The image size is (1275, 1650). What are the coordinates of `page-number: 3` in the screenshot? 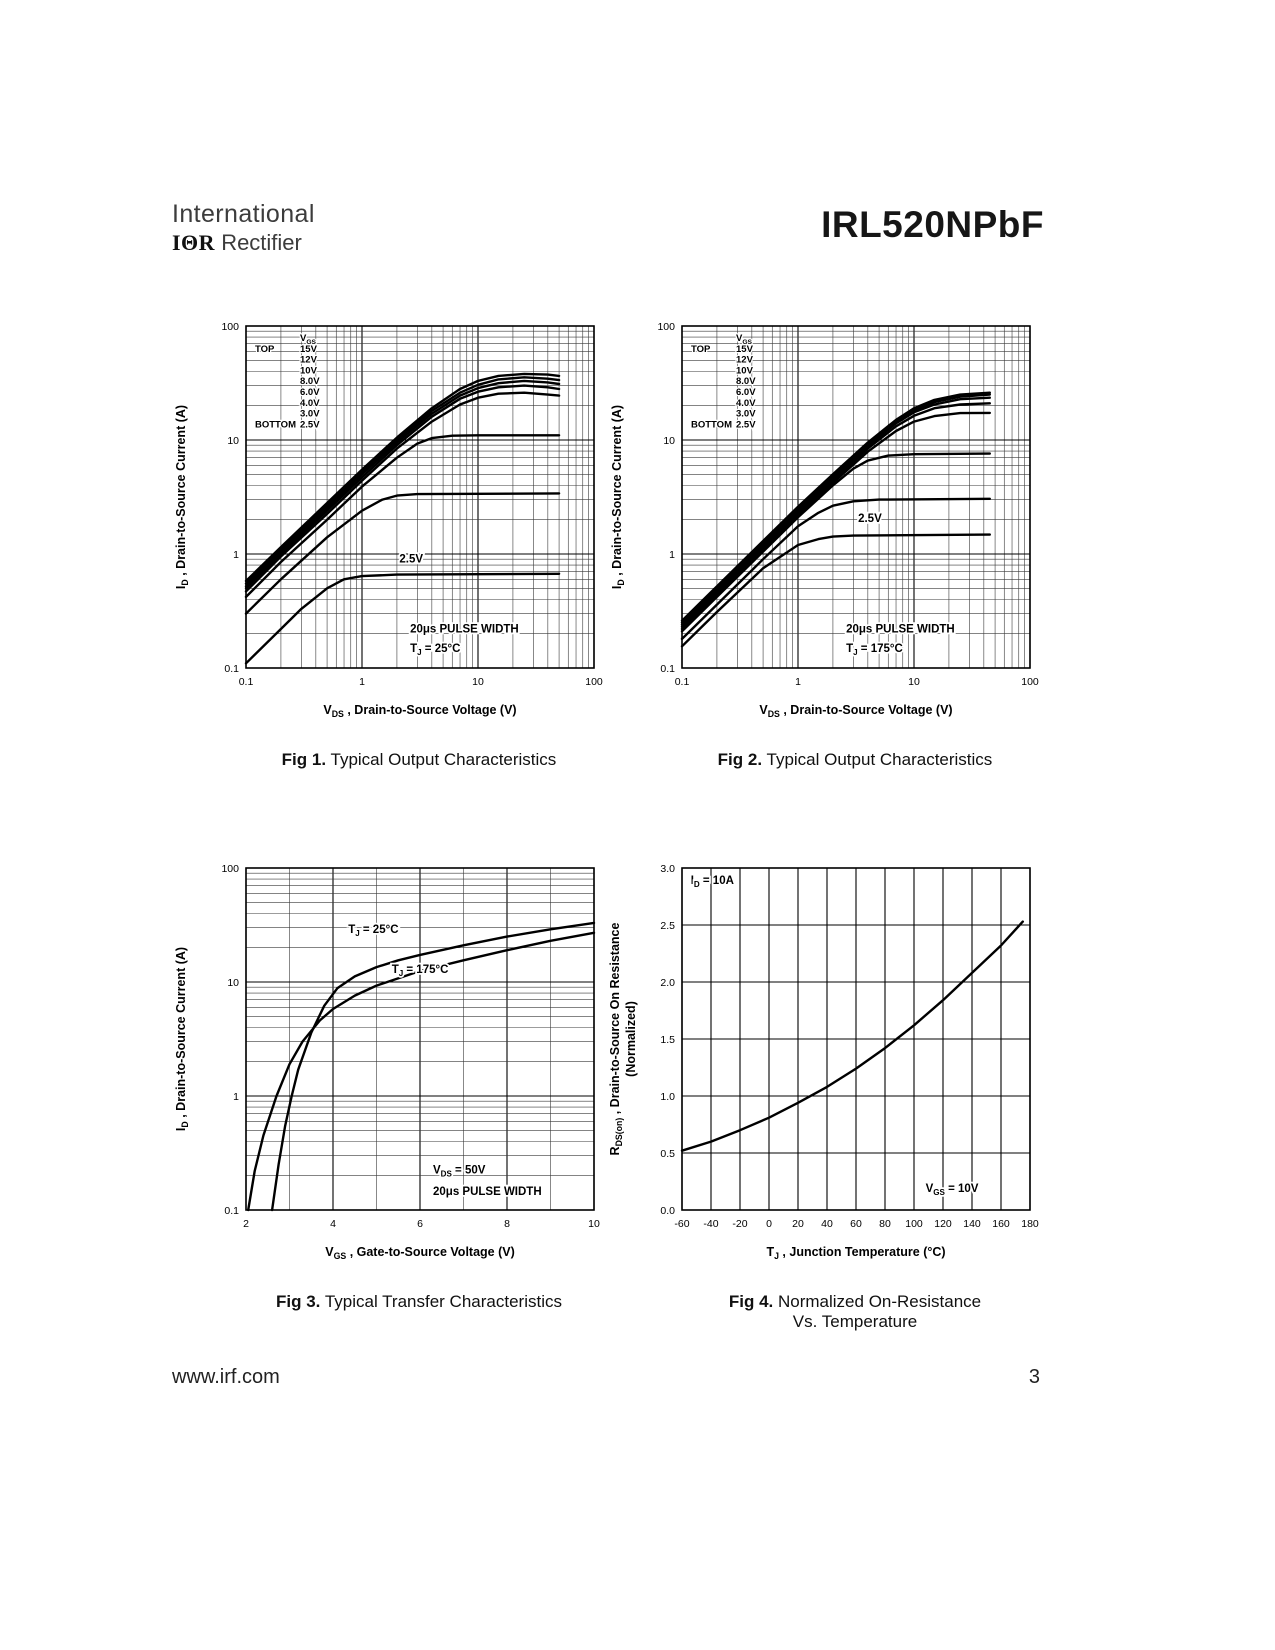 It's located at (1034, 1377).